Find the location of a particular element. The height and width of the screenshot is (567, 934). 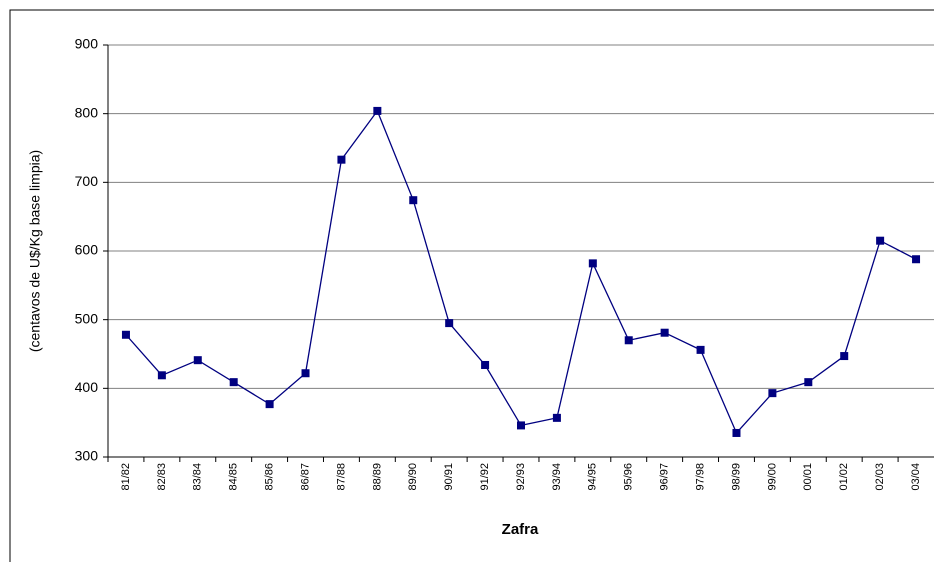

x-tick-label: 96/97 is located at coordinates (665, 477).